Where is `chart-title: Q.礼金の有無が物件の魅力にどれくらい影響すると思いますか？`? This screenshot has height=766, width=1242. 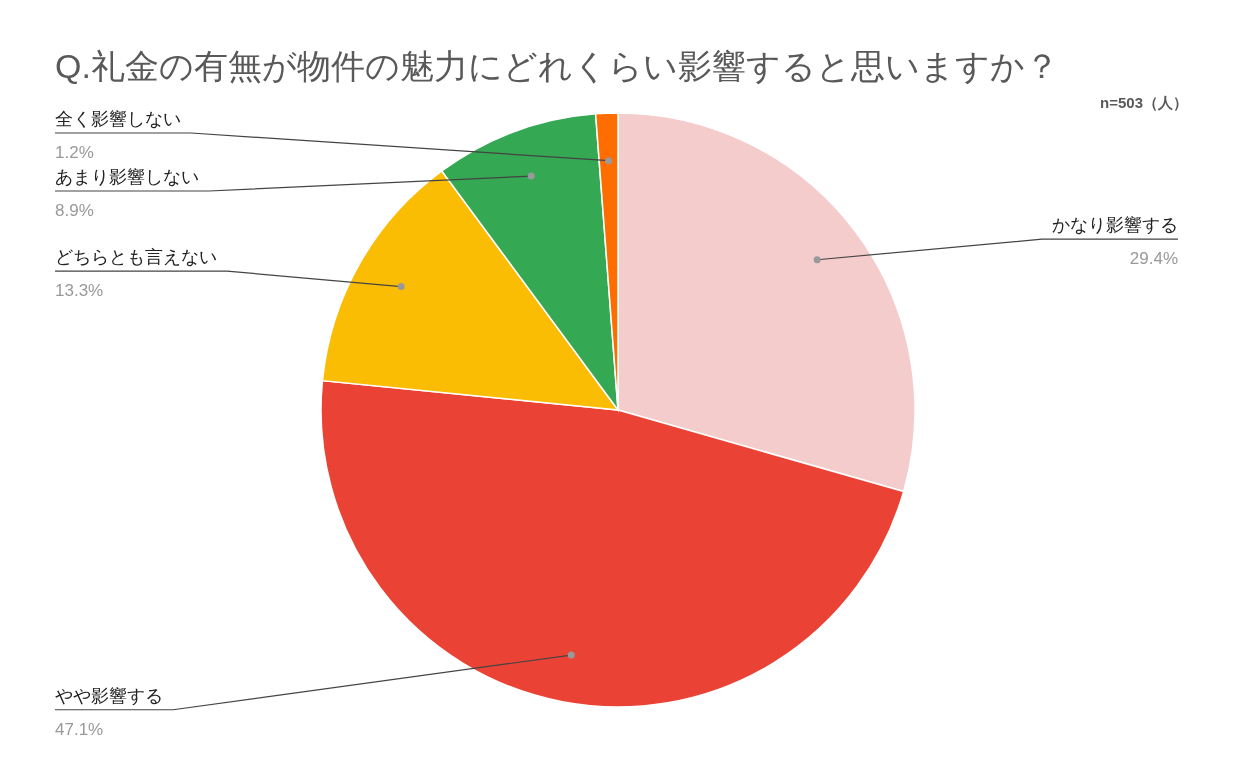 chart-title: Q.礼金の有無が物件の魅力にどれくらい影響すると思いますか？ is located at coordinates (557, 66).